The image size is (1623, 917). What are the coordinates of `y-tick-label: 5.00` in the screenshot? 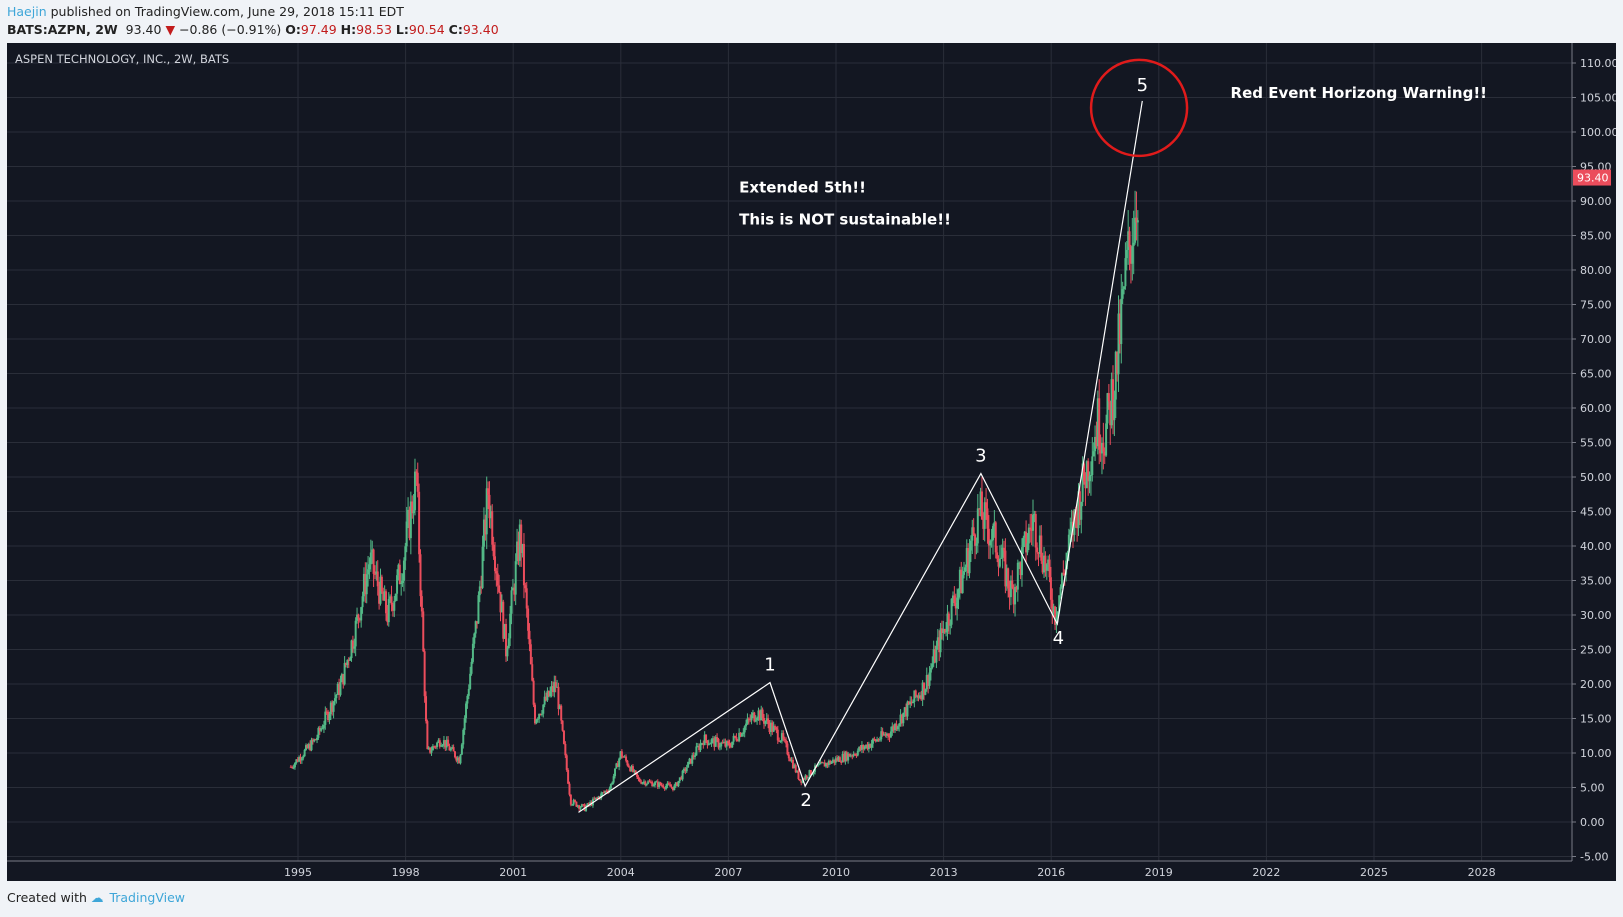 It's located at (1592, 788).